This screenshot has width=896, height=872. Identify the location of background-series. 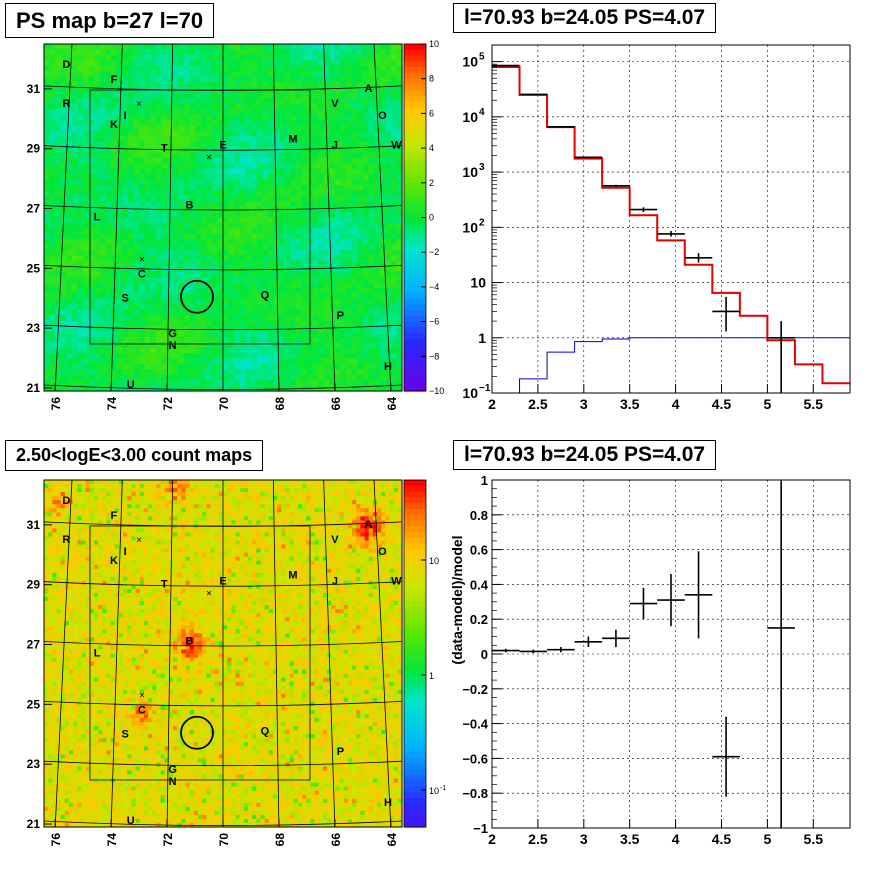
(684, 365).